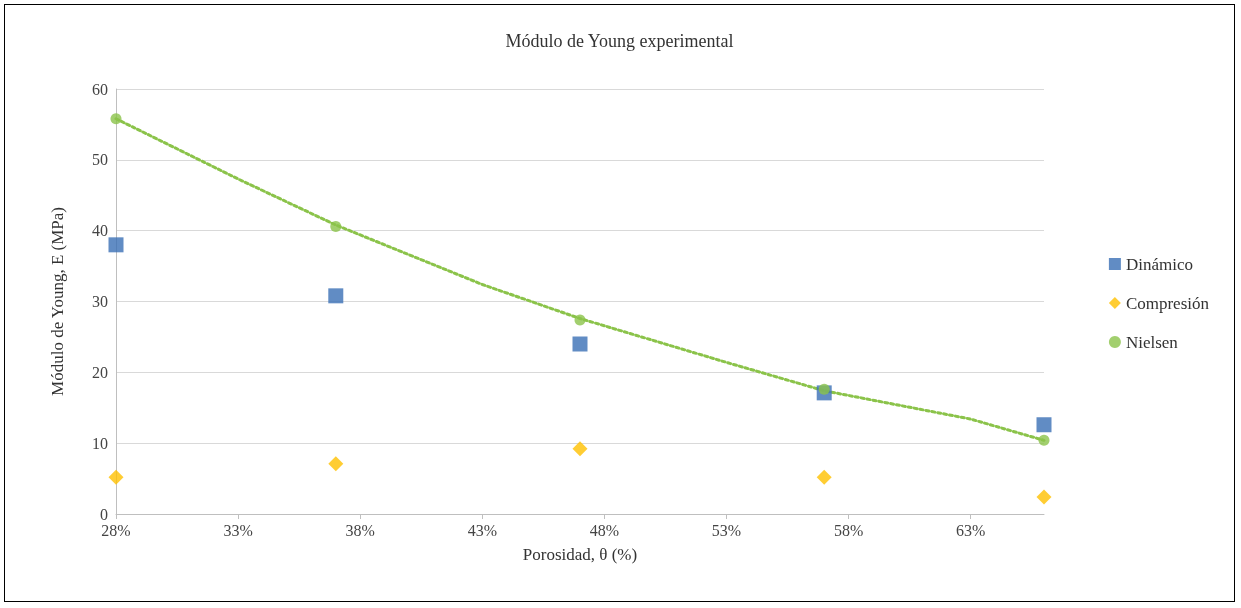 The width and height of the screenshot is (1241, 608). I want to click on y-tick-label: 60, so click(100, 89).